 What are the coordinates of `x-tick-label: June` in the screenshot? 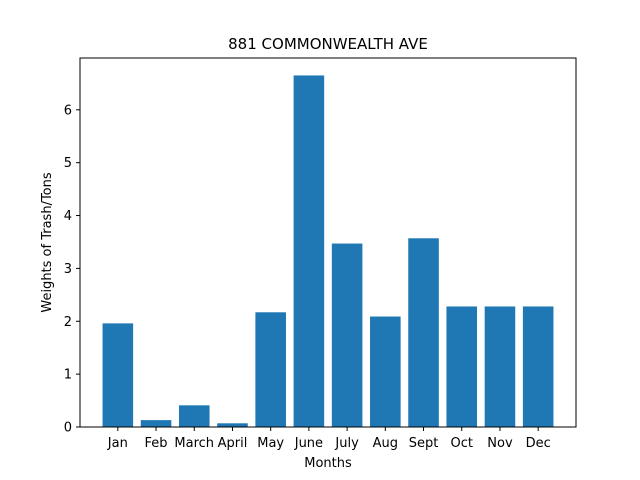 It's located at (308, 443).